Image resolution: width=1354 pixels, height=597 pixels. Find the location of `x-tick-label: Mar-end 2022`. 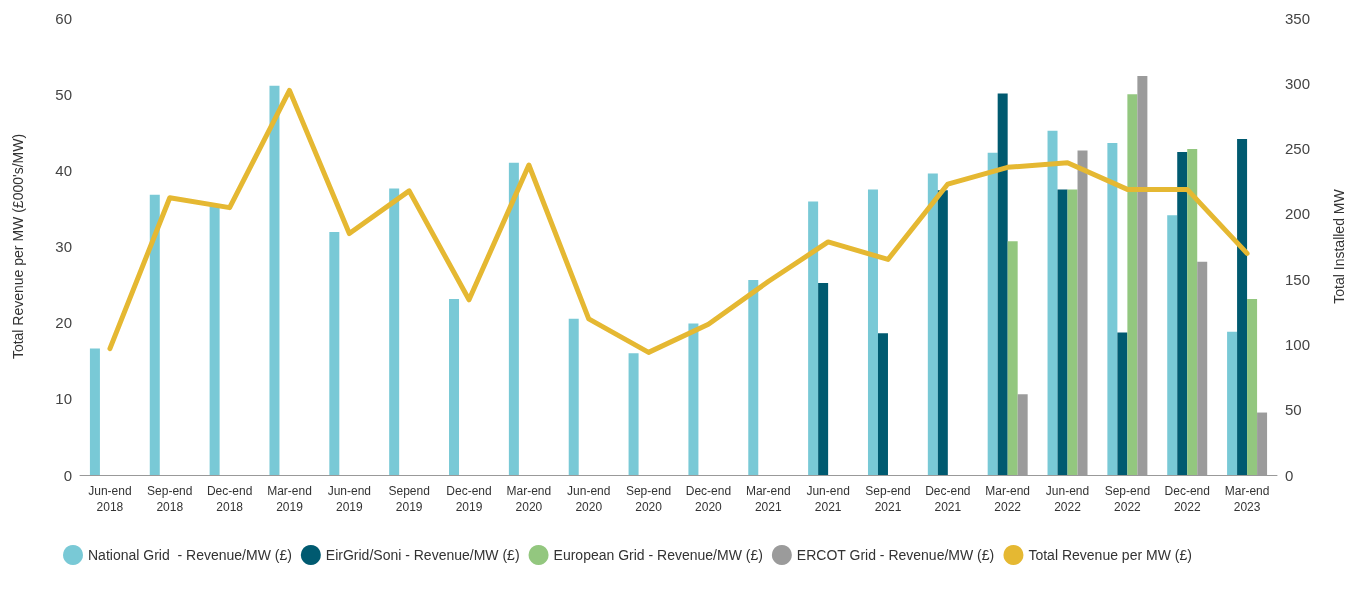

x-tick-label: Mar-end 2022 is located at coordinates (1008, 499).